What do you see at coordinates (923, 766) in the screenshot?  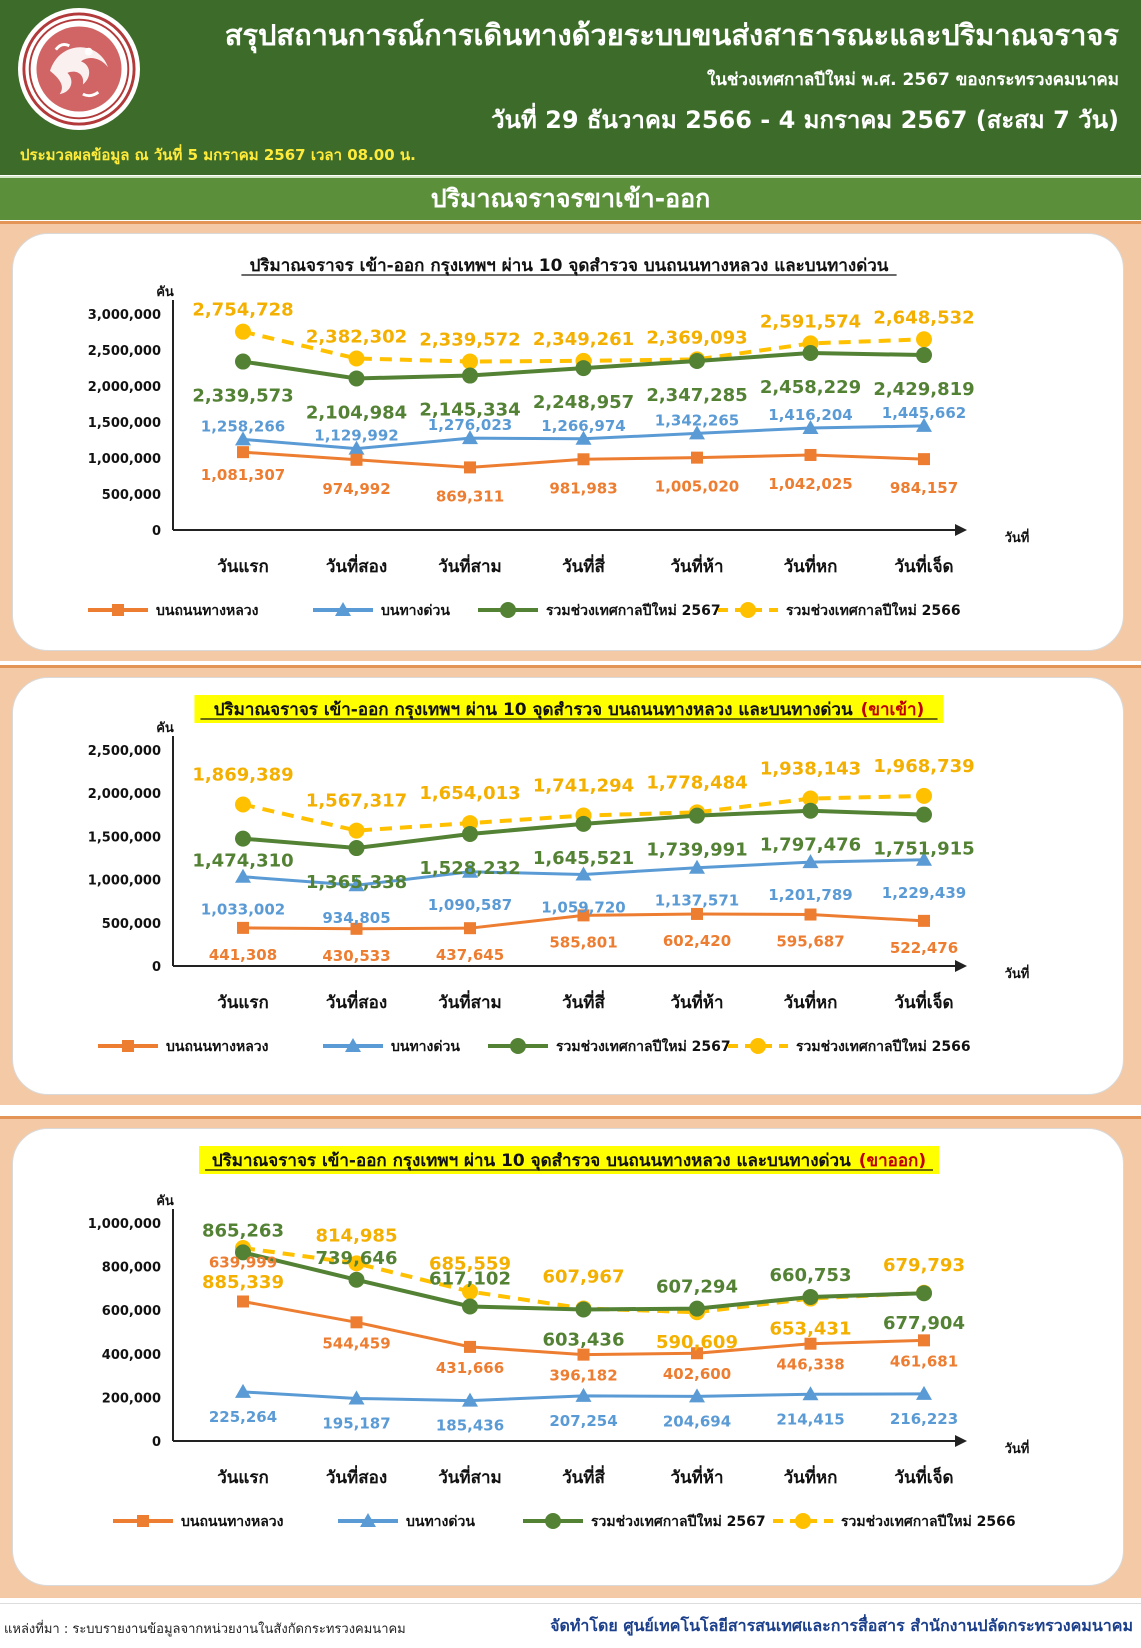 I see `data-label-total_2566: 1,968,739` at bounding box center [923, 766].